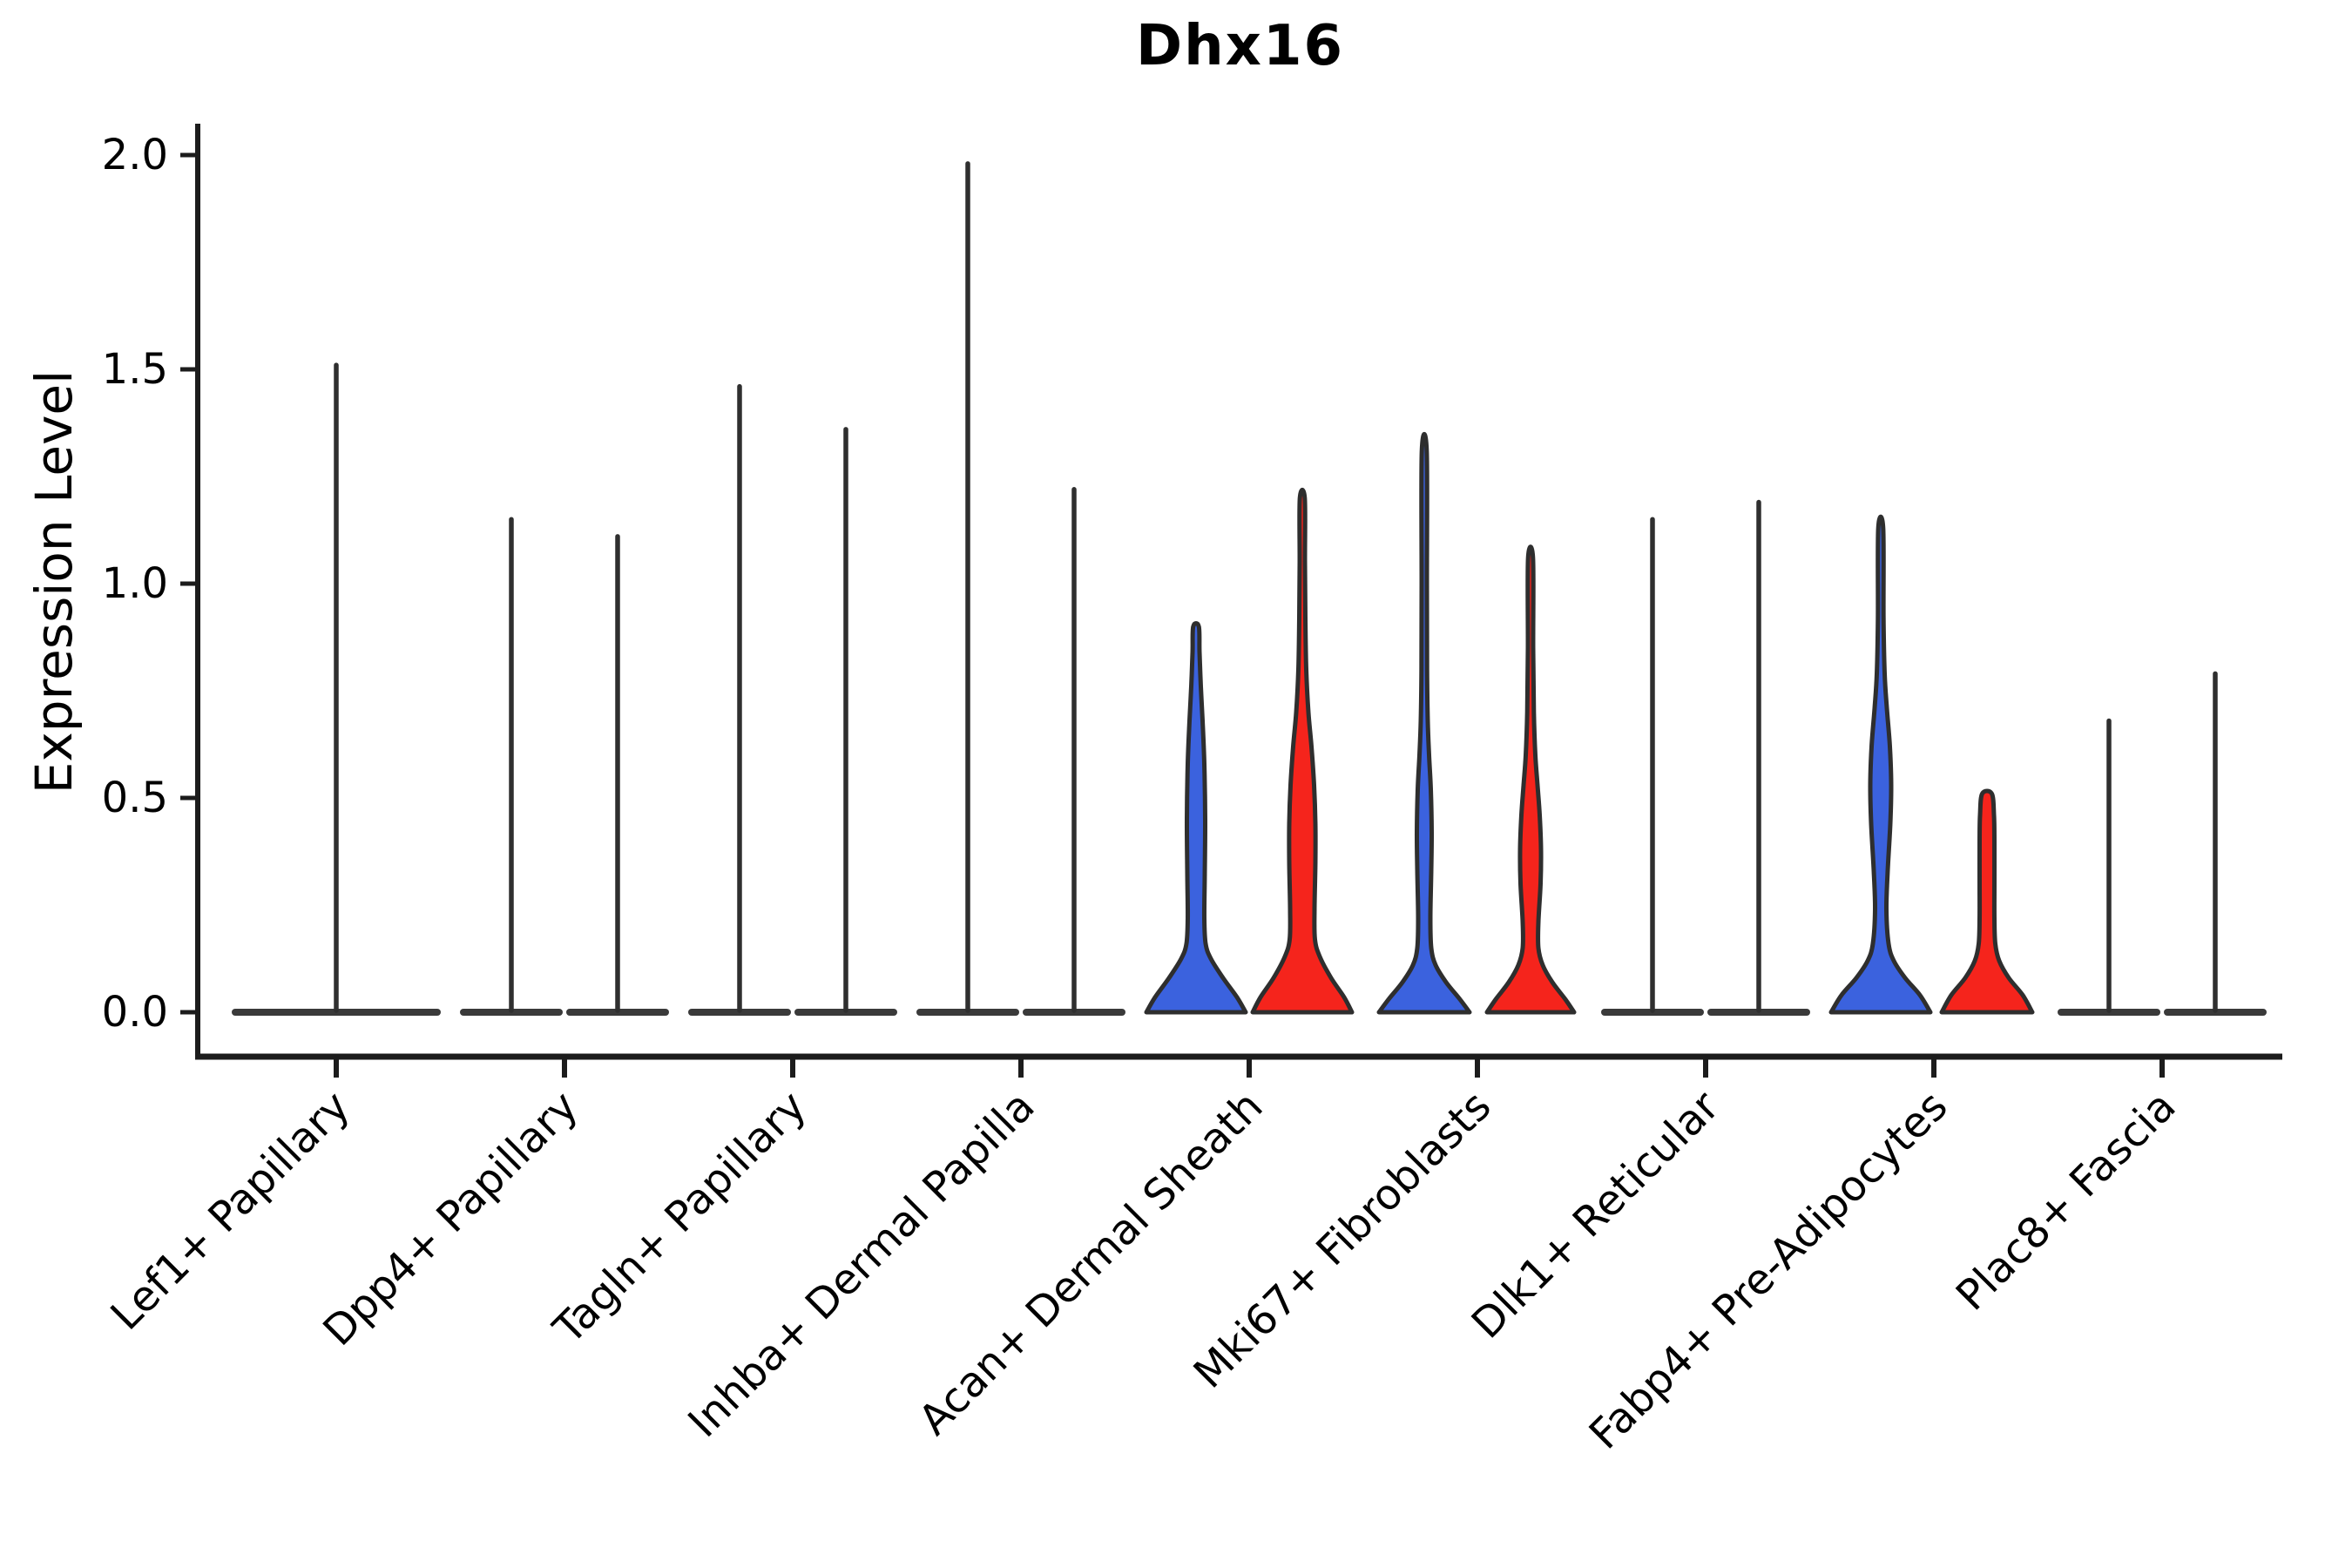  Describe the element at coordinates (135, 155) in the screenshot. I see `y-tick-label: 2.0` at that location.